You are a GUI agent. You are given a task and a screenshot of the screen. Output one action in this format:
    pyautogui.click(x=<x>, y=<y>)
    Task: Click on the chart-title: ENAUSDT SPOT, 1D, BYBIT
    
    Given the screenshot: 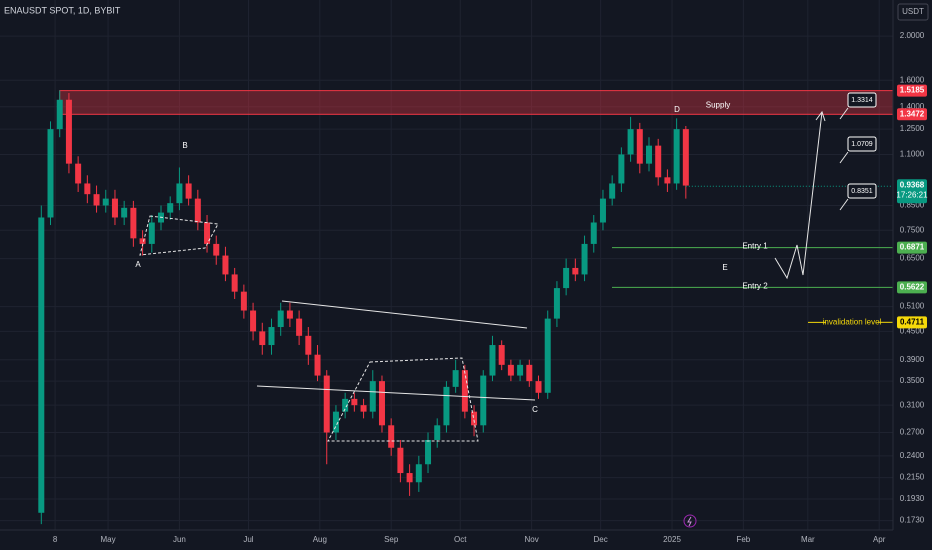 What is the action you would take?
    pyautogui.click(x=62, y=10)
    